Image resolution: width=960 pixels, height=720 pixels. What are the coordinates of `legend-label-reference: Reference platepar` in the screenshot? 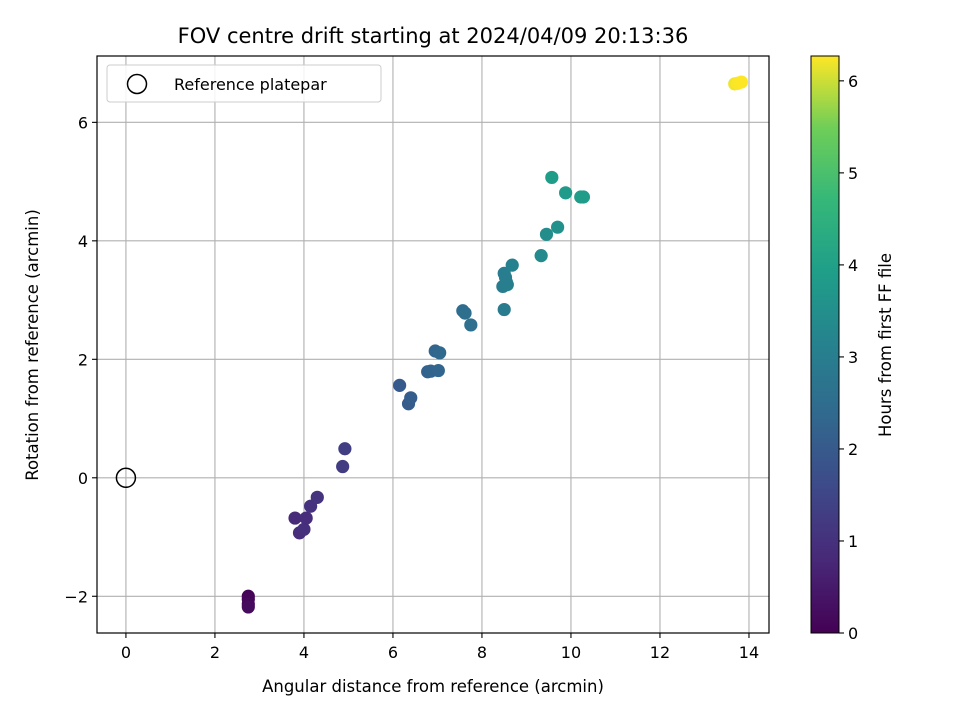 It's located at (250, 84).